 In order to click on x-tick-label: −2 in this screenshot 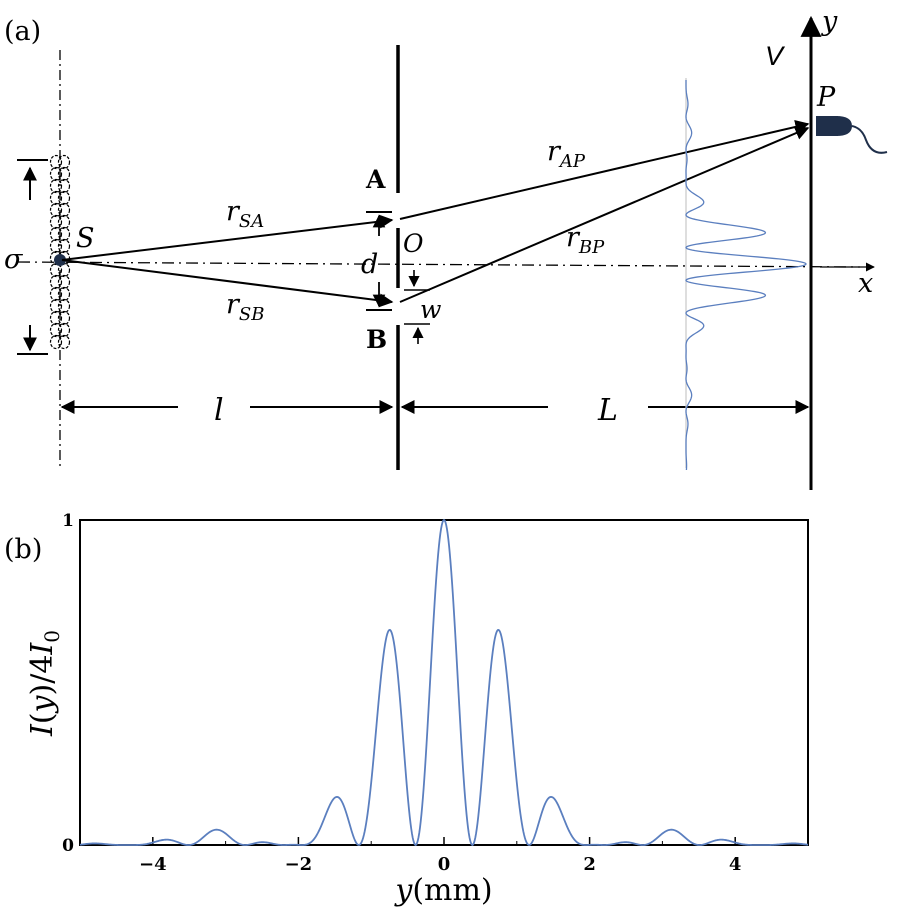, I will do `click(299, 864)`.